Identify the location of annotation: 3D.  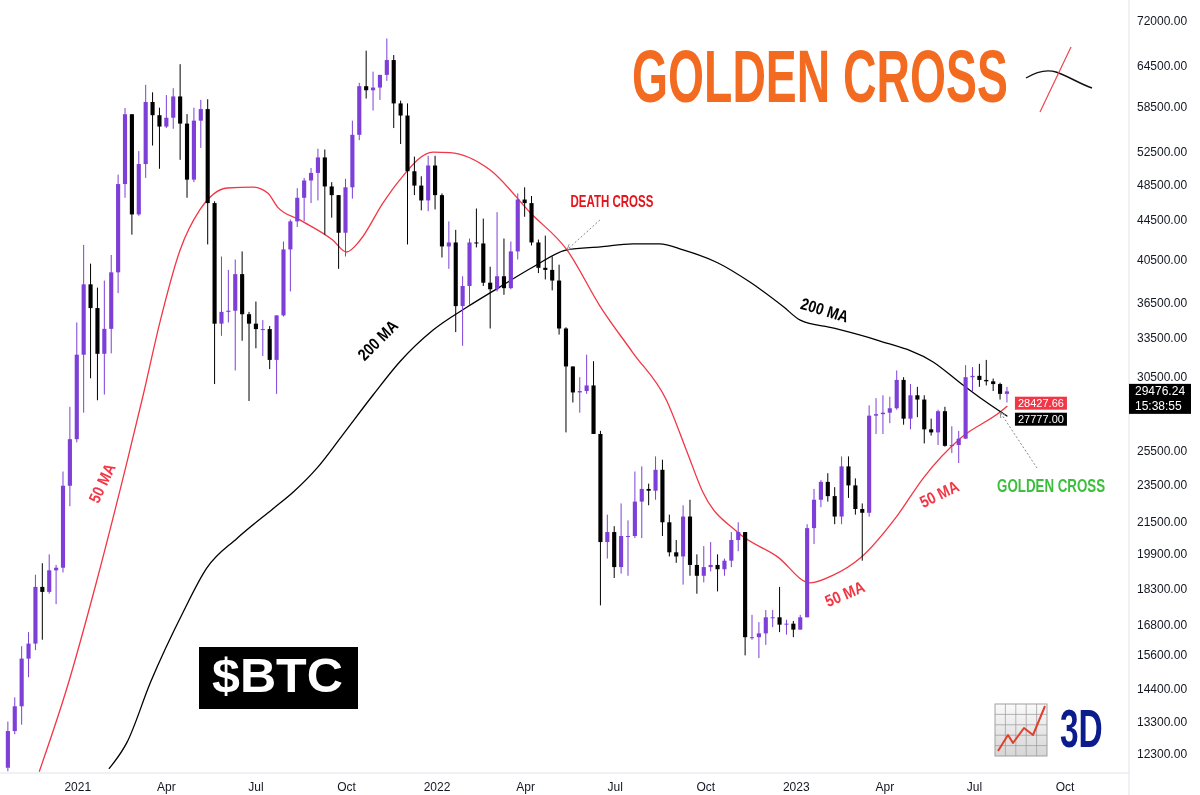
(1081, 728).